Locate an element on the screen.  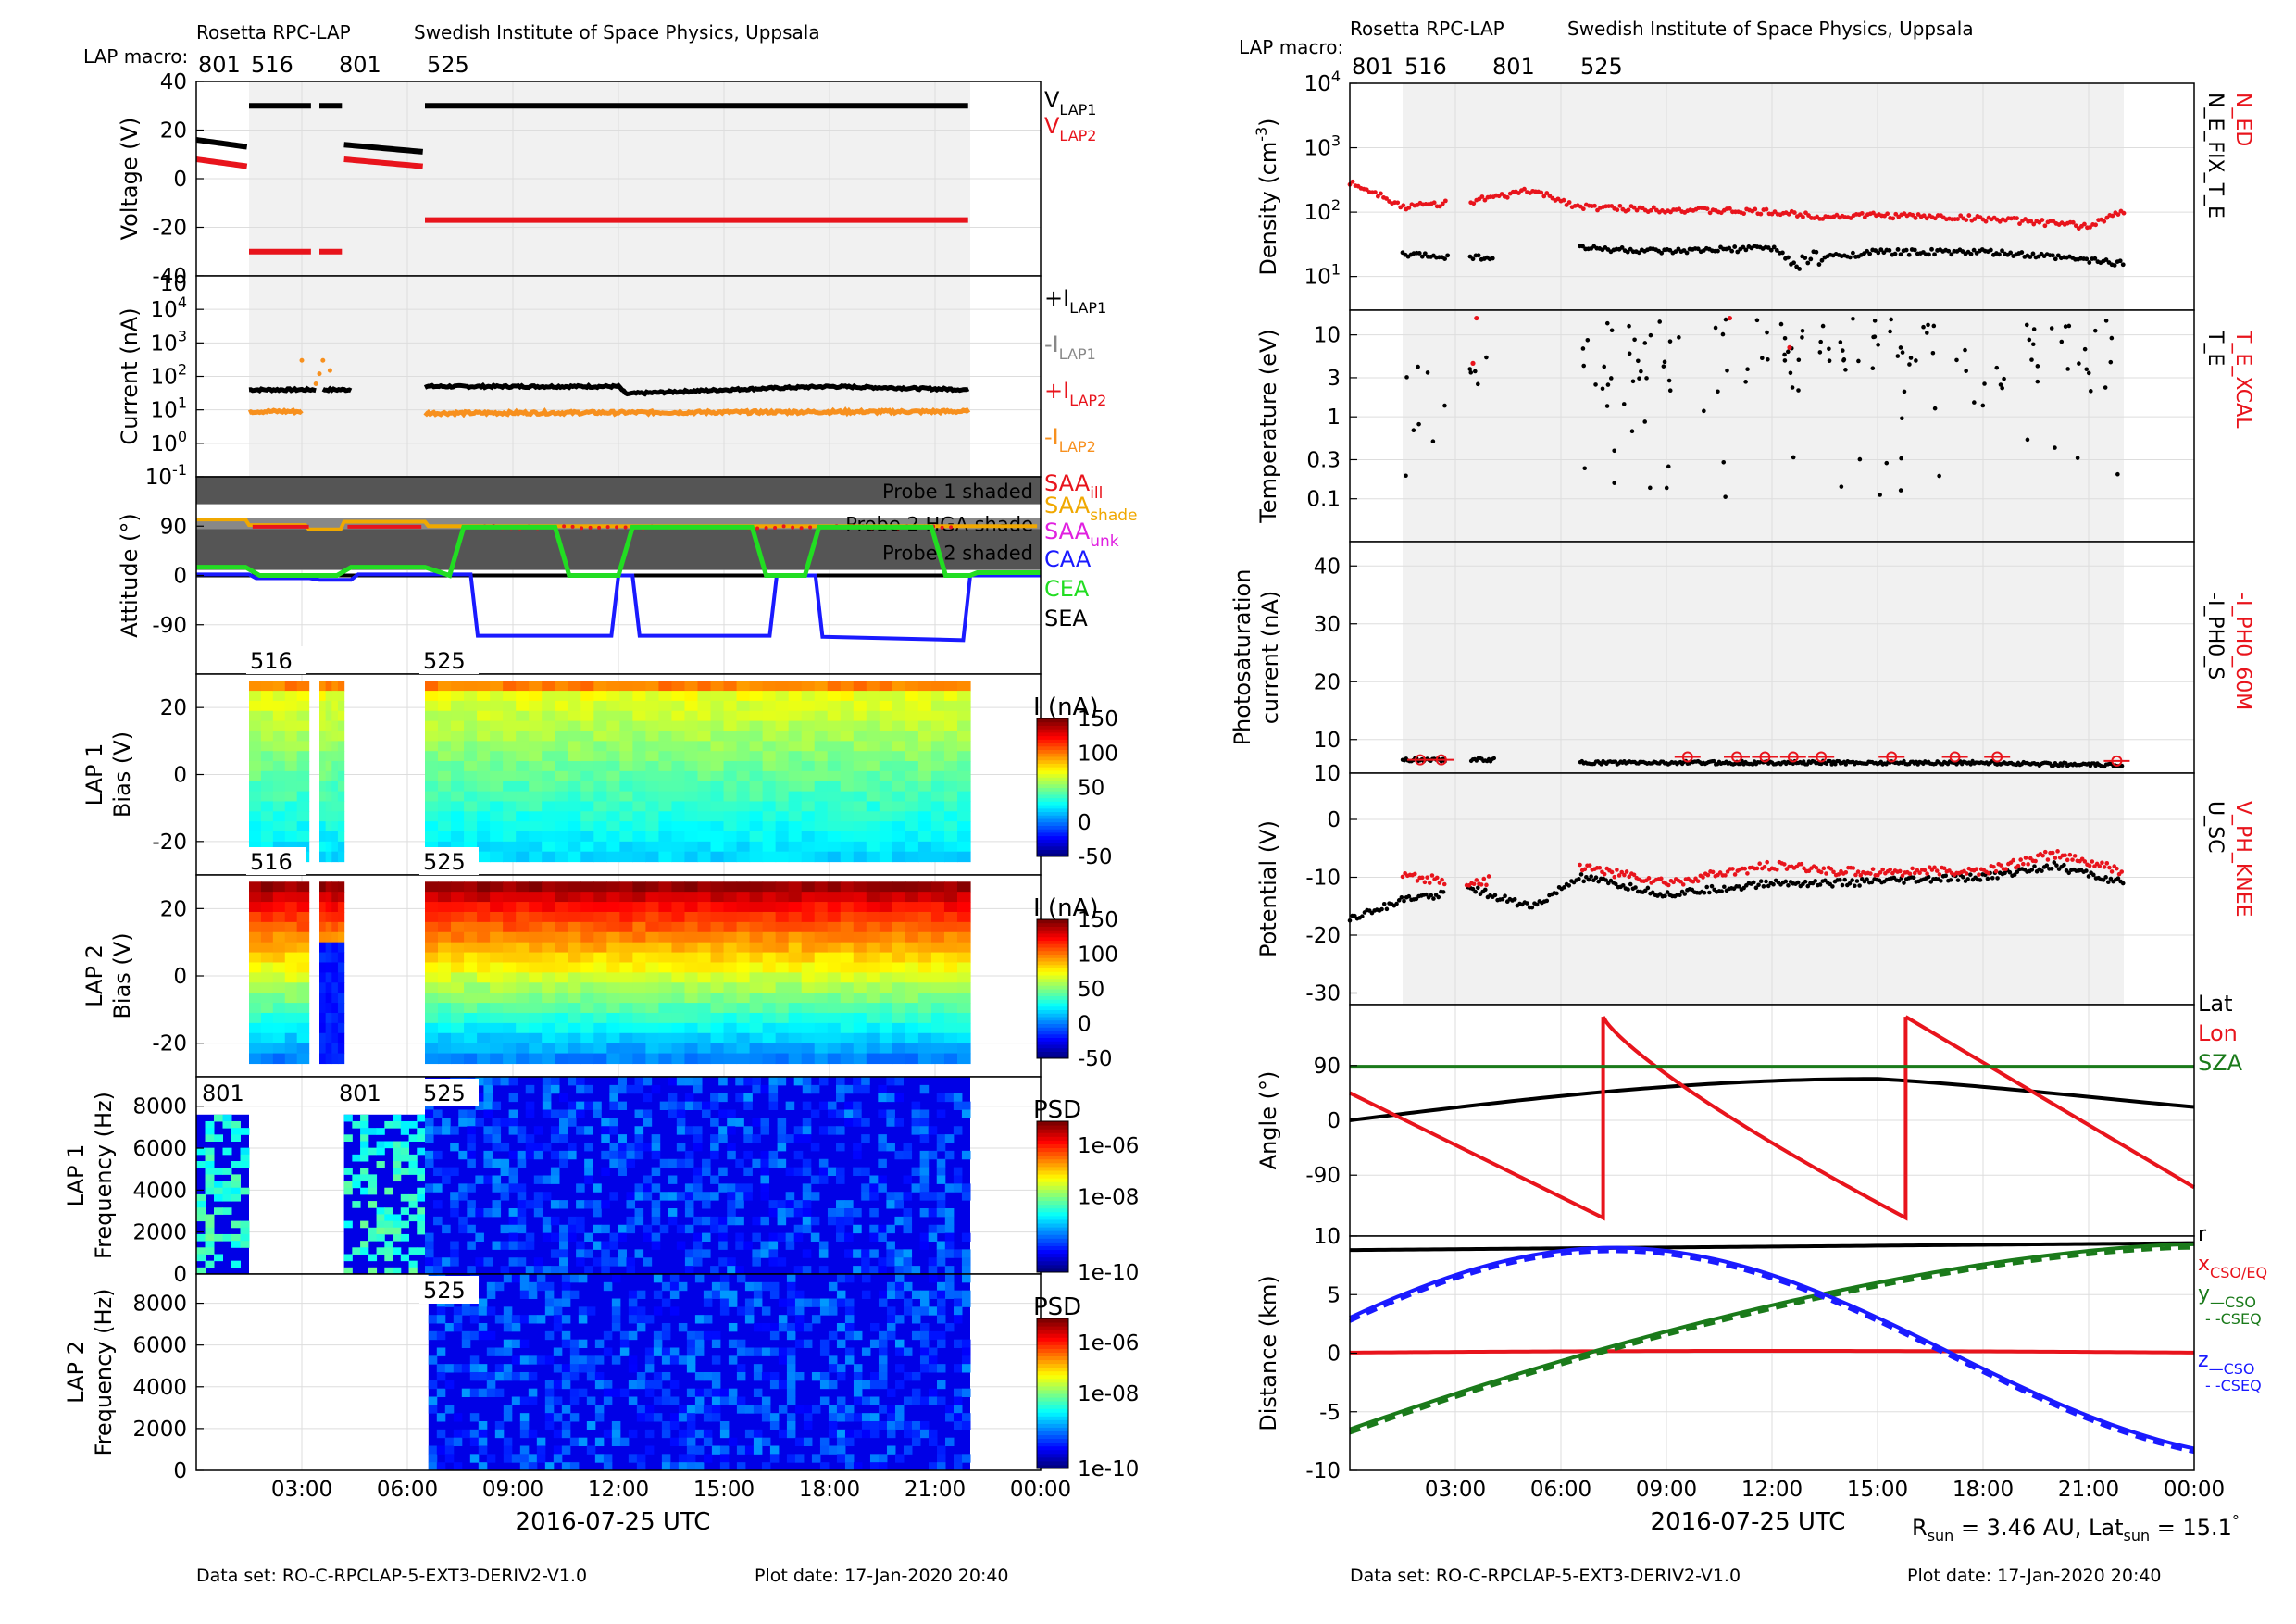
y-tick-label: -90 is located at coordinates (169, 626).